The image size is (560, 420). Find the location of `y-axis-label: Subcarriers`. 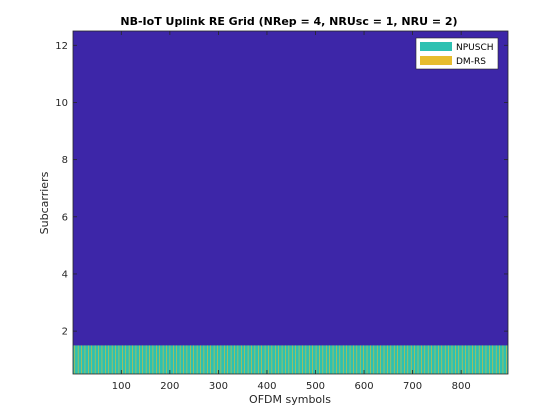

y-axis-label: Subcarriers is located at coordinates (44, 202).